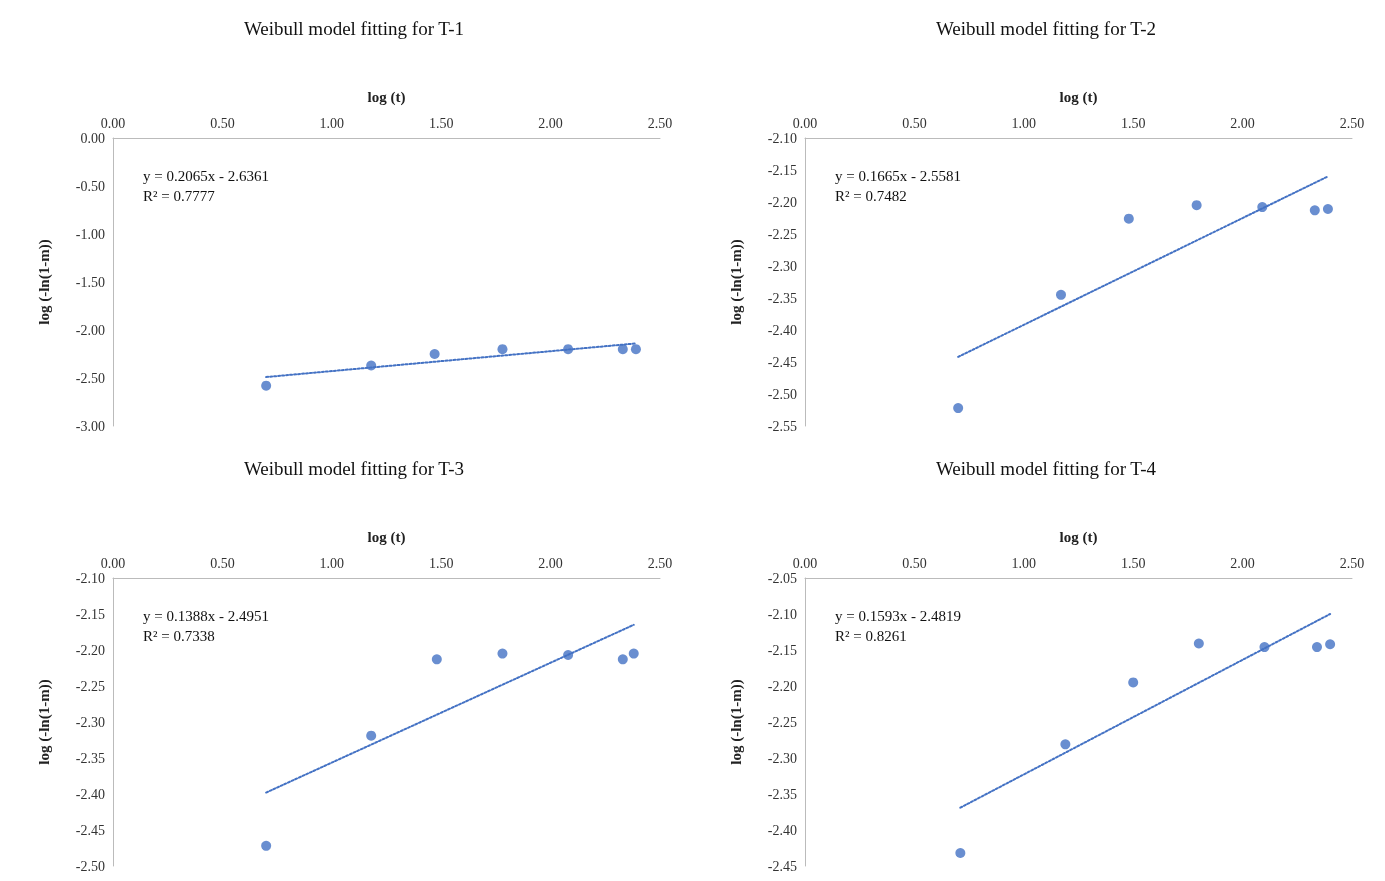 The image size is (1385, 881). What do you see at coordinates (206, 615) in the screenshot?
I see `annotation: y = 0.1388x - 2.4951` at bounding box center [206, 615].